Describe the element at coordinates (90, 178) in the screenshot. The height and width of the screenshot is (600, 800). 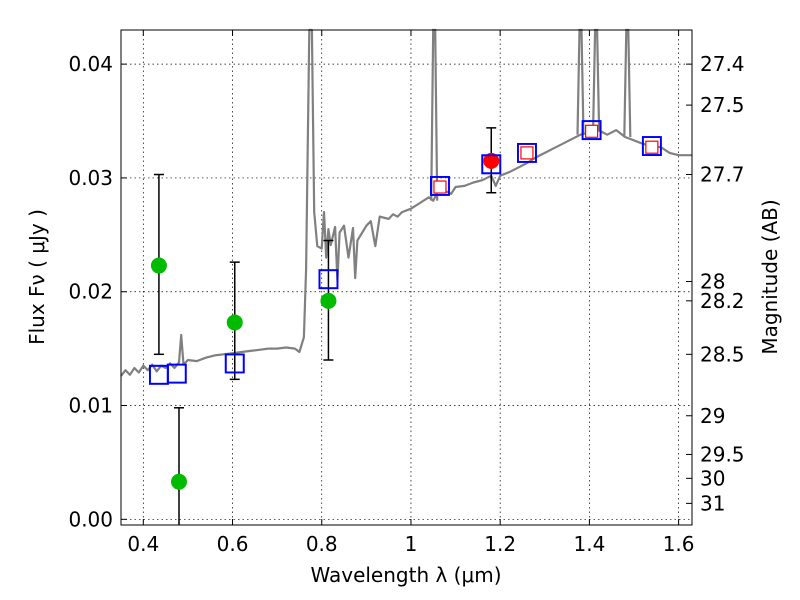
I see `y-tick-label: 0.03` at that location.